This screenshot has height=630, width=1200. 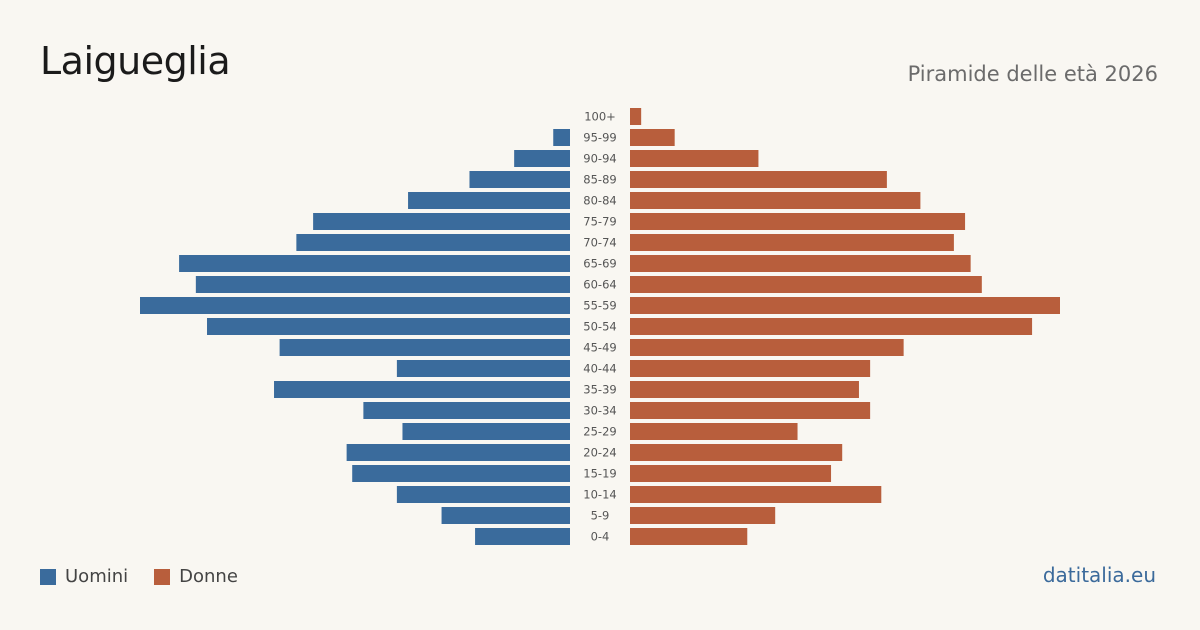 What do you see at coordinates (1099, 575) in the screenshot?
I see `source-link: datitalia.eu` at bounding box center [1099, 575].